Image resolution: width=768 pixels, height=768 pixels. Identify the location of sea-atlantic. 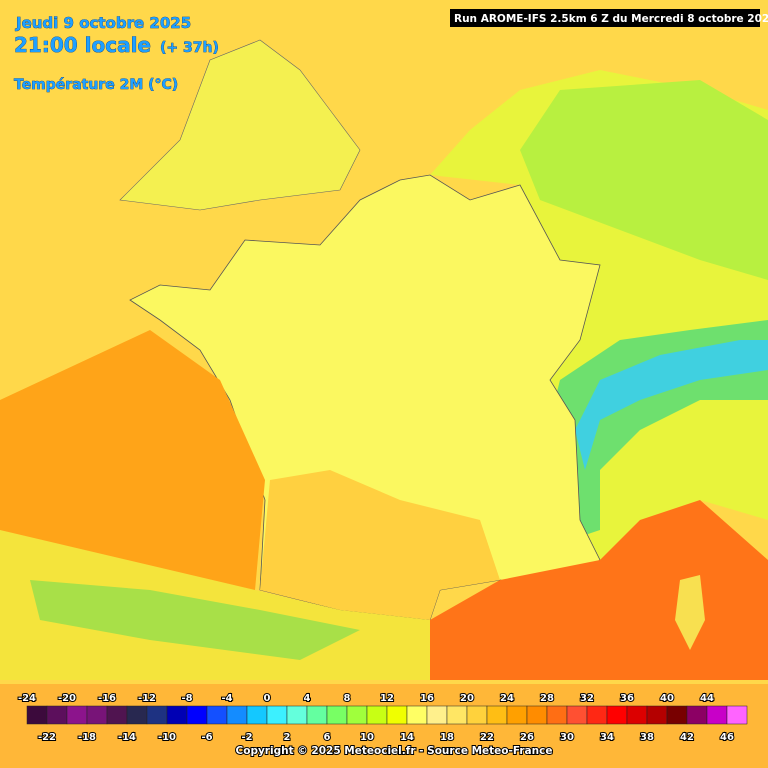
(132, 460).